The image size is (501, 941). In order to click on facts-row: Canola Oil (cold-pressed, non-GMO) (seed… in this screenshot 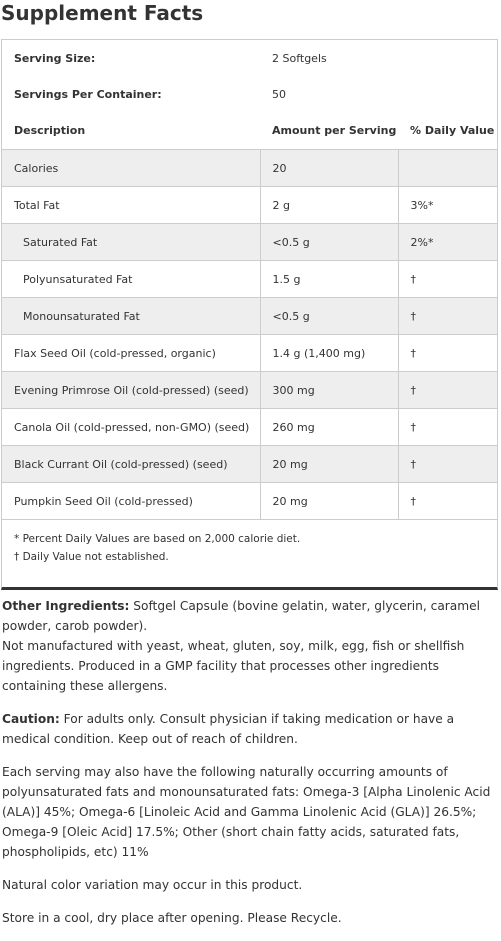, I will do `click(249, 427)`.